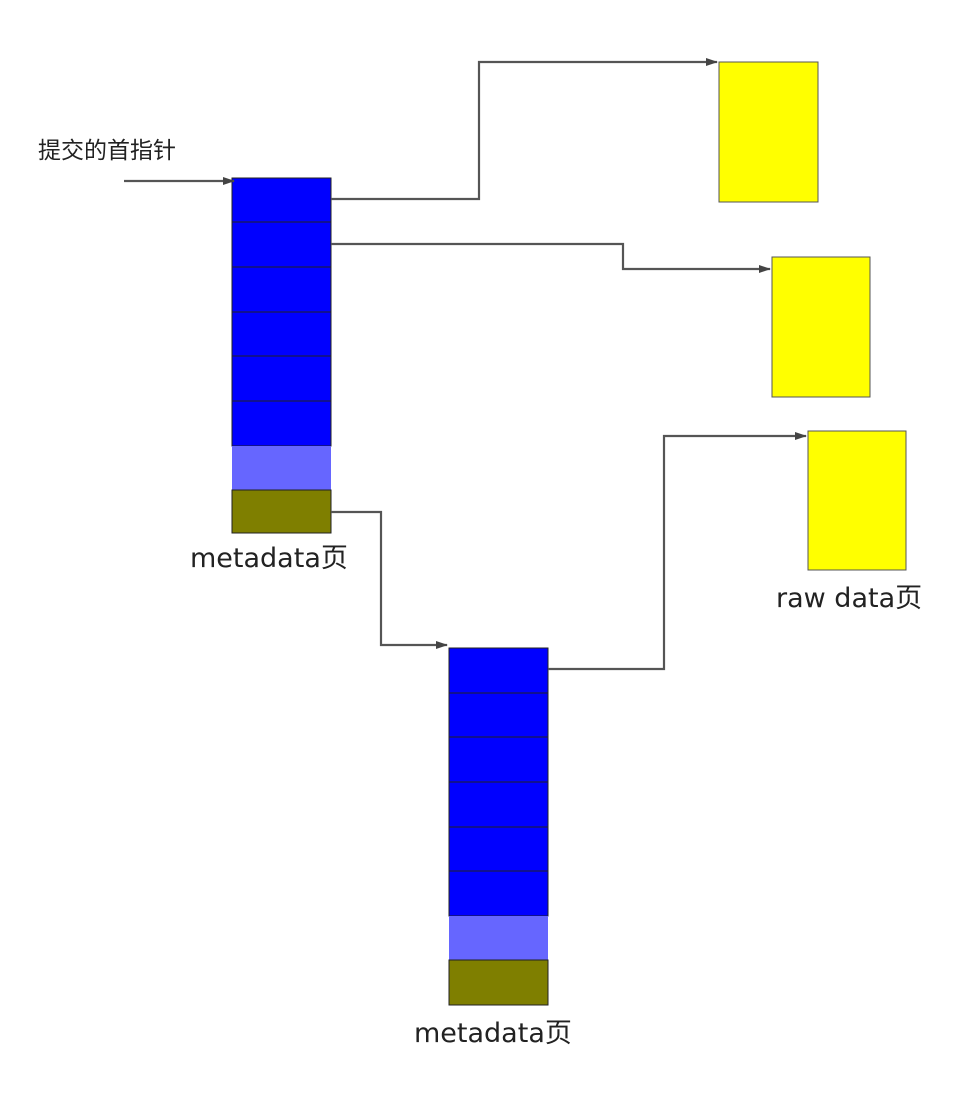 This screenshot has width=966, height=1098. I want to click on commit-head-pointer-label: 提交的首指针, so click(107, 151).